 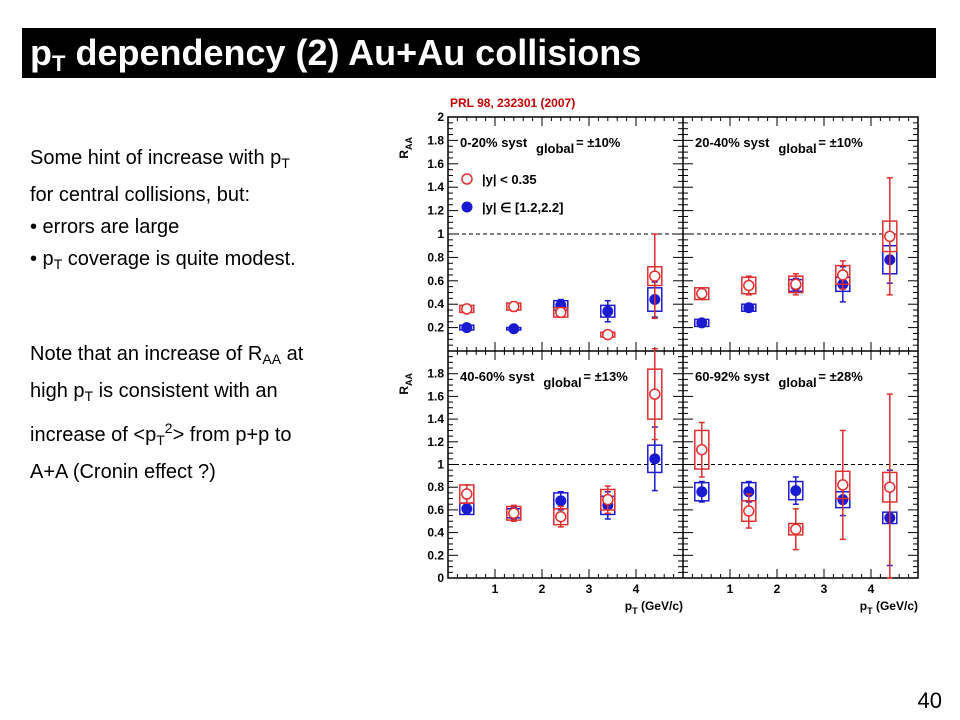 What do you see at coordinates (440, 578) in the screenshot?
I see `y-tick-label: 0` at bounding box center [440, 578].